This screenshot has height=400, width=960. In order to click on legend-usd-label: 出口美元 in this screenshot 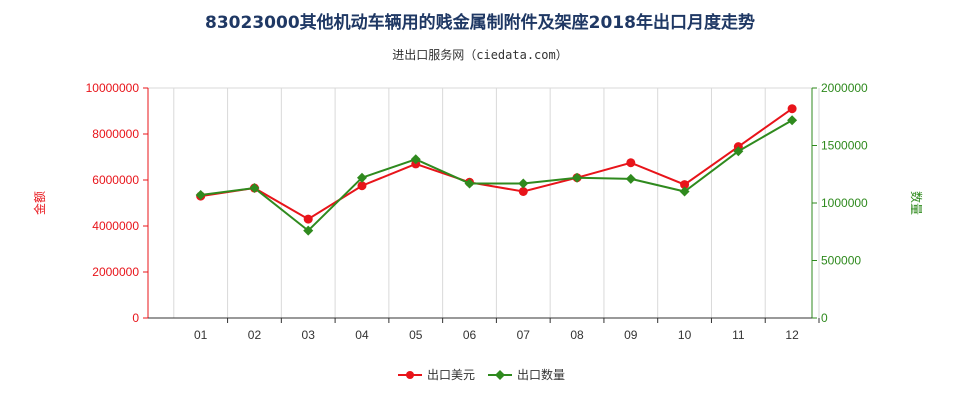, I will do `click(451, 375)`.